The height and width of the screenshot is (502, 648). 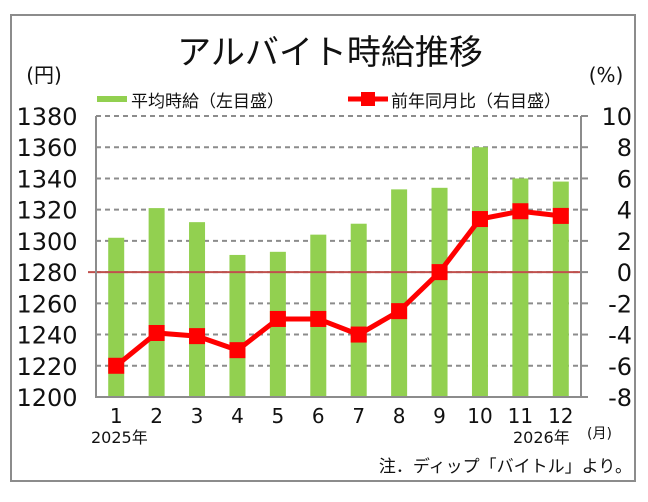 I want to click on left-tick-label: 1280, so click(x=46, y=273).